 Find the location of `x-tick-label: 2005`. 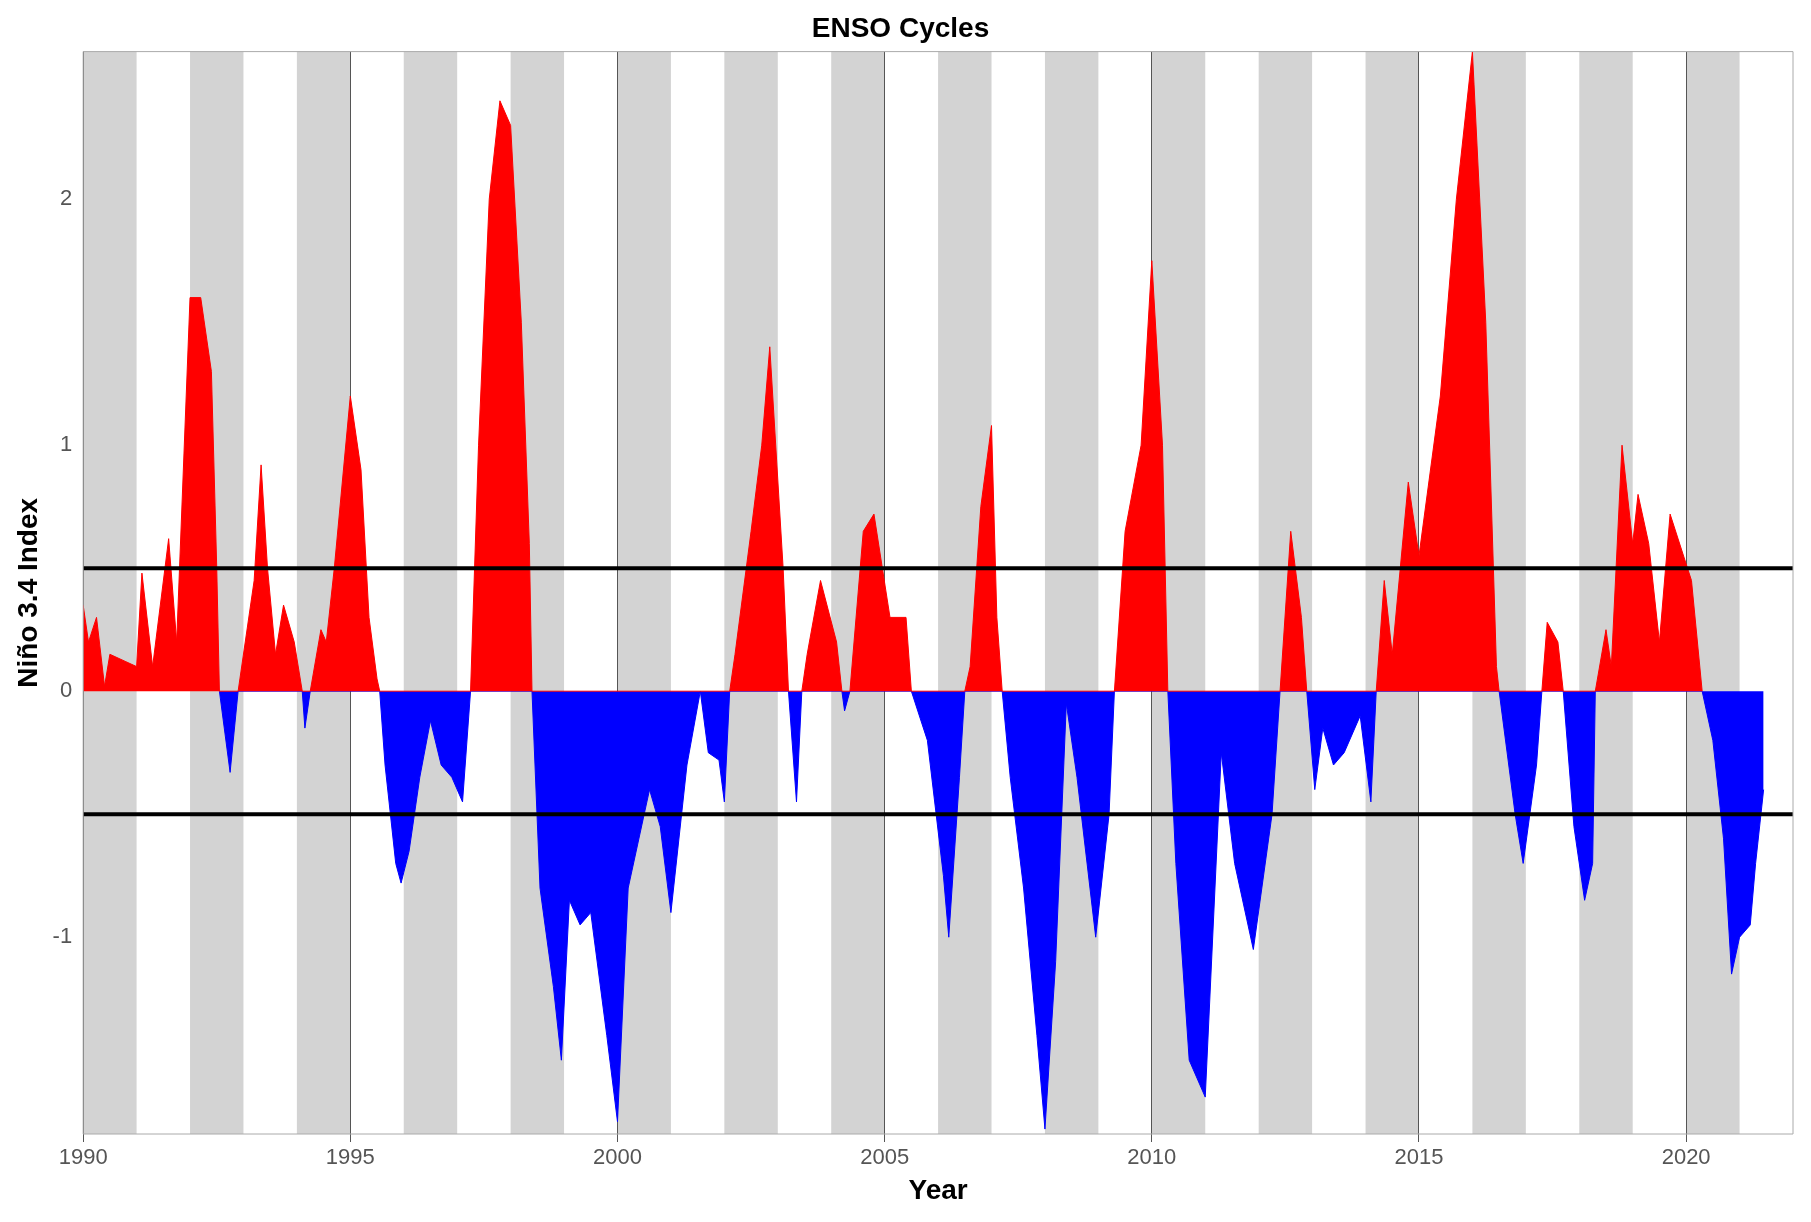

x-tick-label: 2005 is located at coordinates (885, 1157).